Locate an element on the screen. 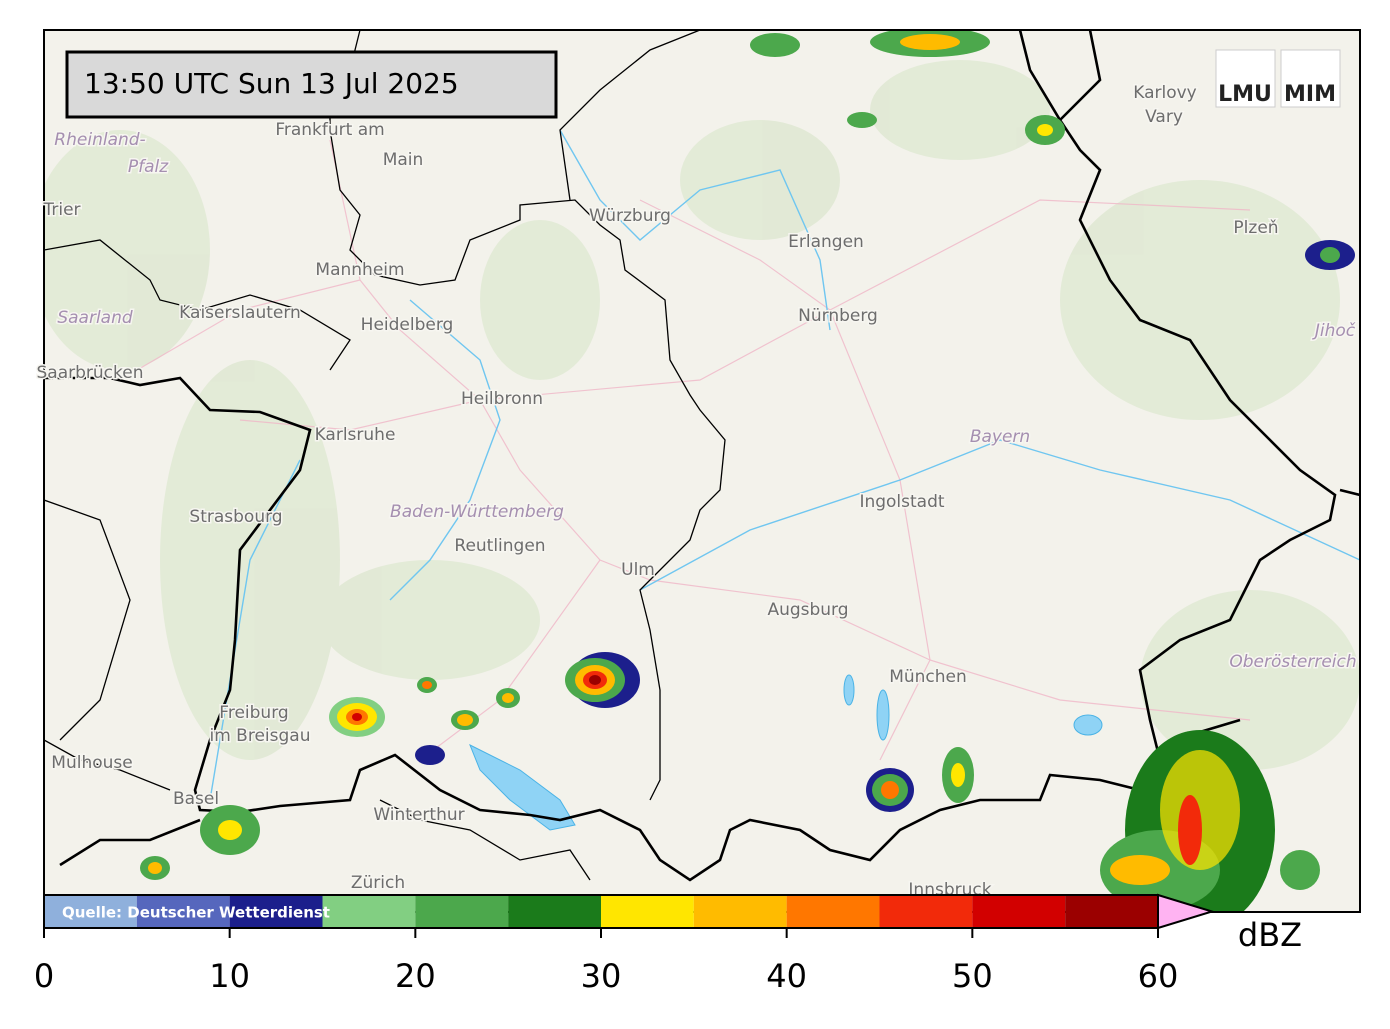  tick-label: 40 is located at coordinates (786, 976).